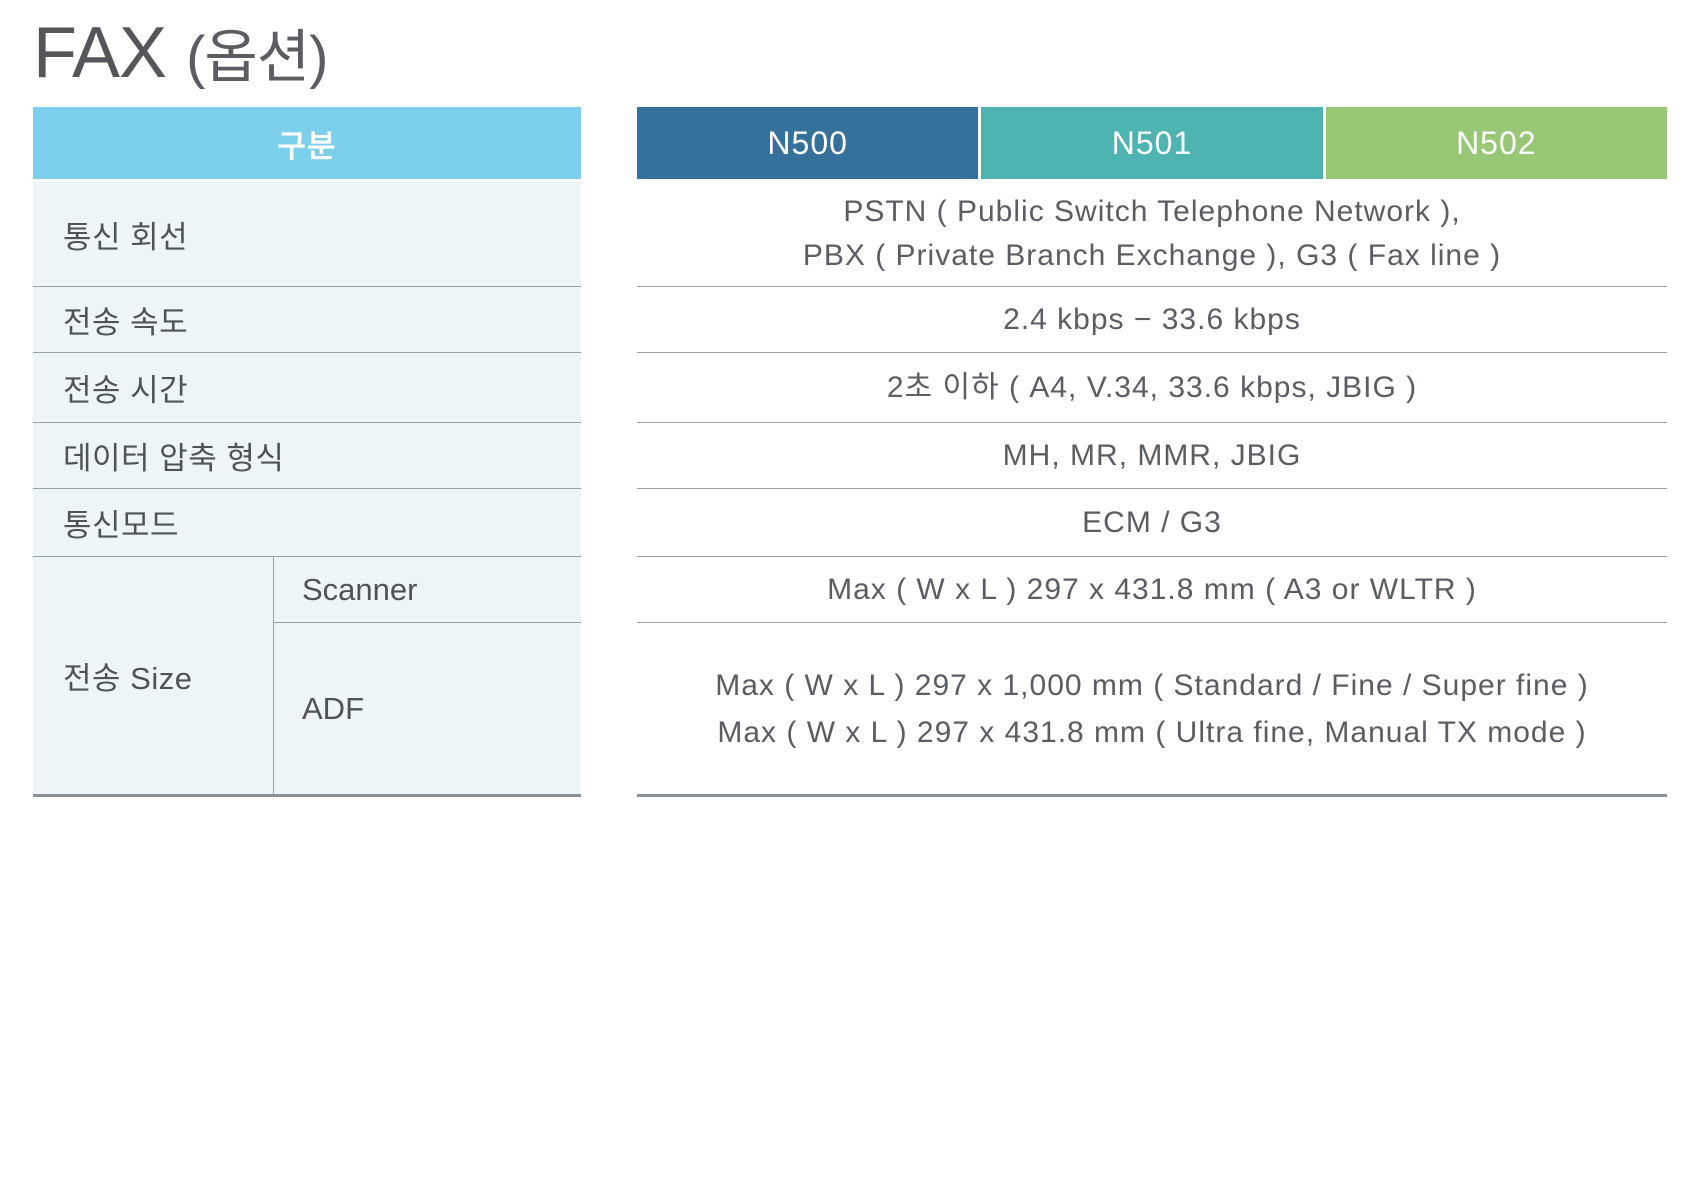 The height and width of the screenshot is (1199, 1707). I want to click on model-headers: N500 N501 N502, so click(1152, 143).